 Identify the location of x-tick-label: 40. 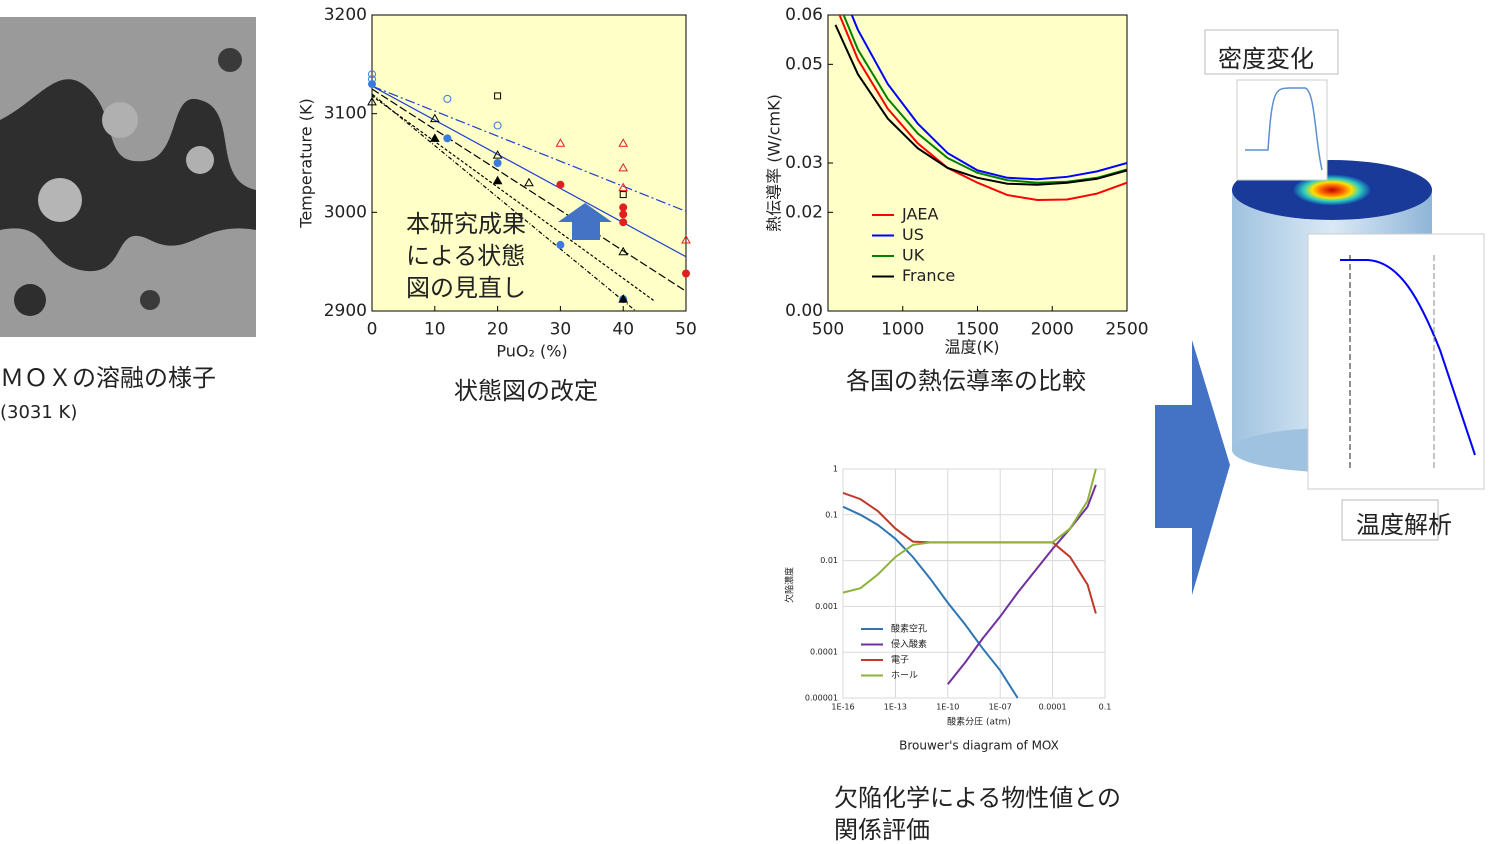
(623, 330).